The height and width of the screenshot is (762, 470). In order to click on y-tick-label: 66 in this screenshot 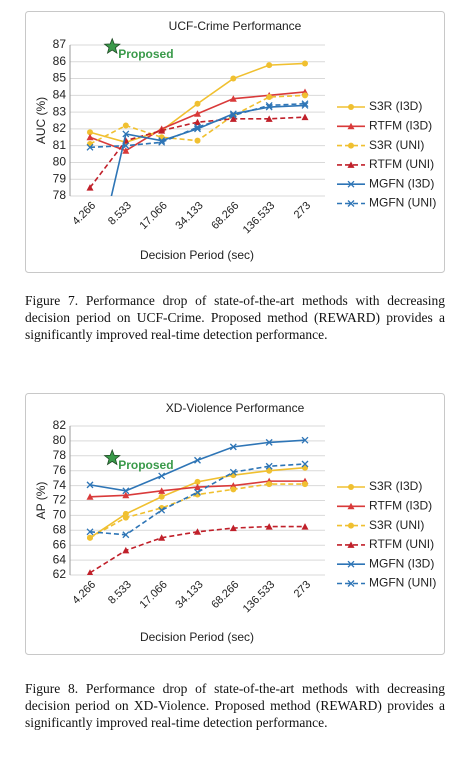, I will do `click(60, 544)`.